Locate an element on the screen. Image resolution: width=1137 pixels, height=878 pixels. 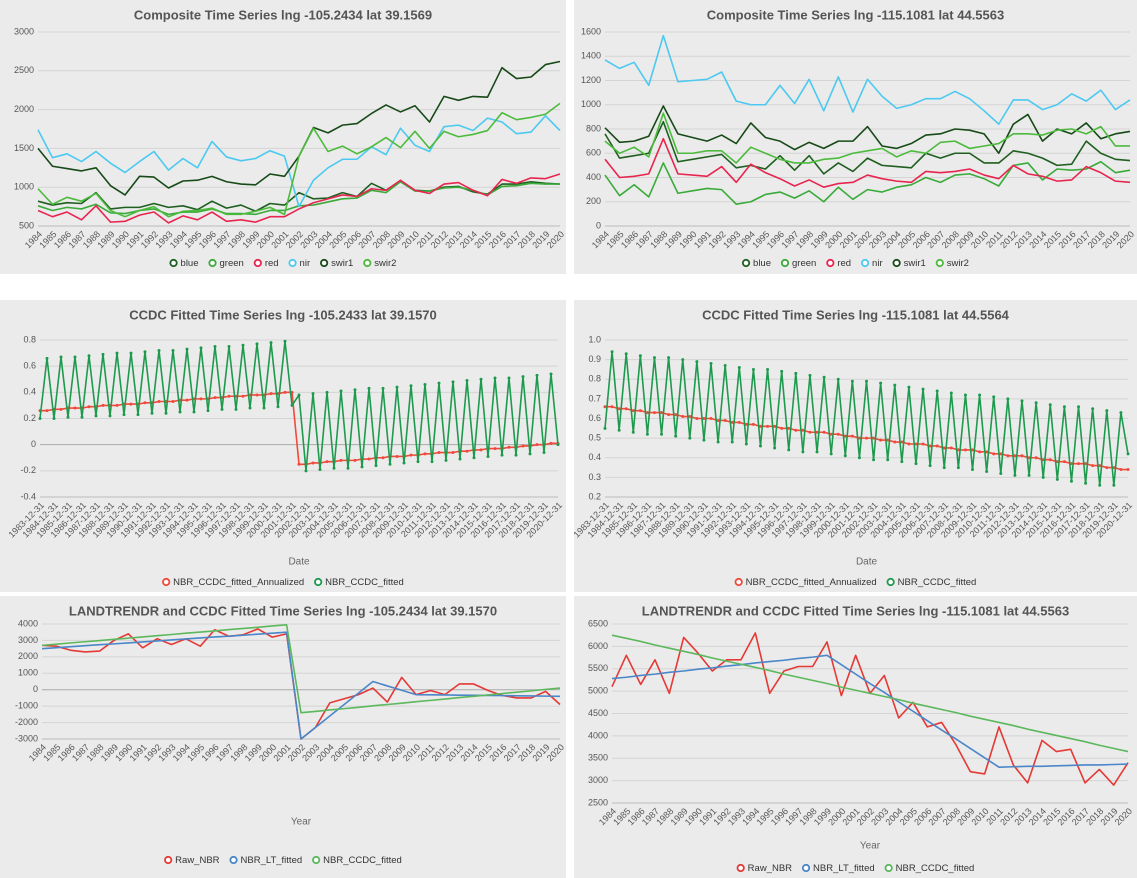
y-tick-label: 0.8 is located at coordinates (29, 339).